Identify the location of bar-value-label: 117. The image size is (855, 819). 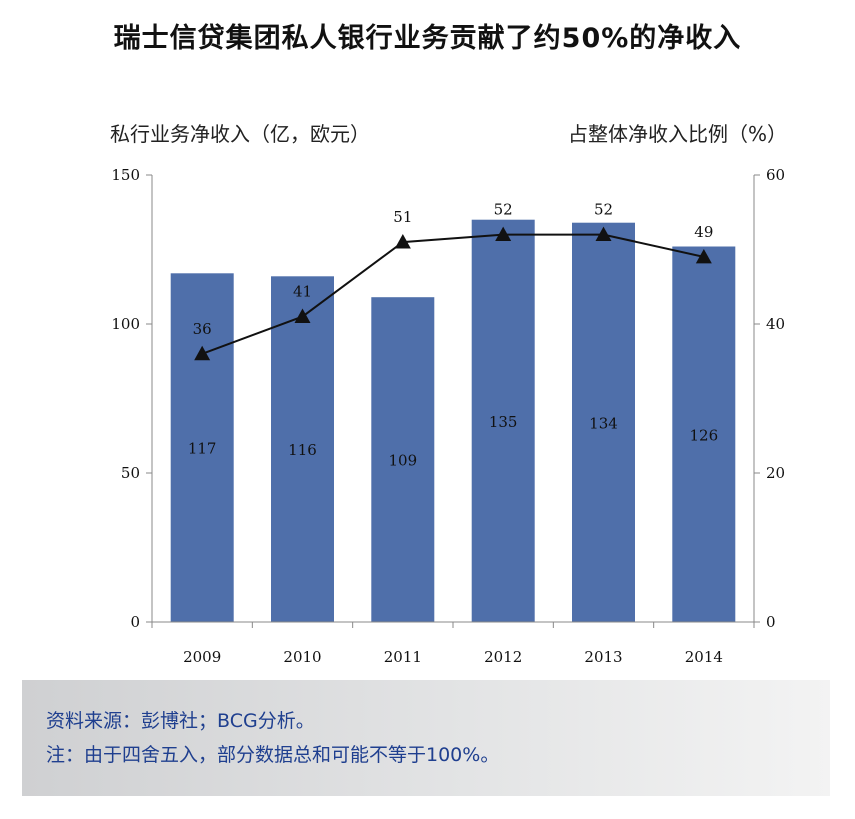
(202, 449).